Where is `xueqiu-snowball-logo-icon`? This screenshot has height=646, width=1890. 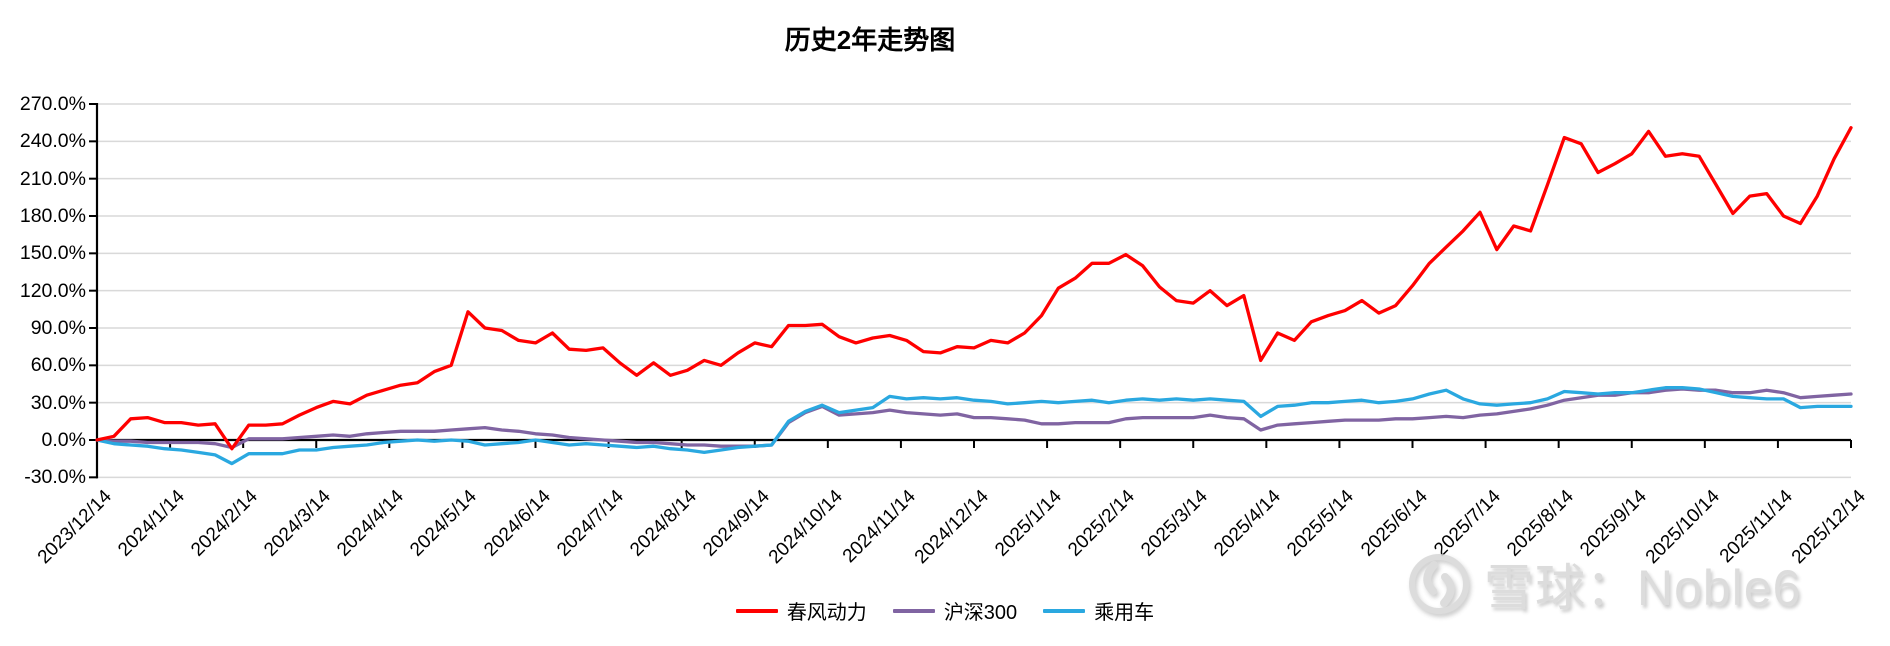 xueqiu-snowball-logo-icon is located at coordinates (1439, 584).